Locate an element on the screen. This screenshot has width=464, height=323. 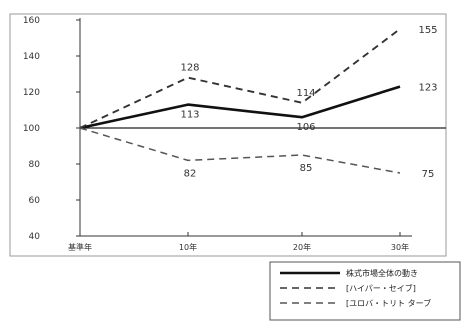
y-tick-label: 60 is located at coordinates (35, 201).